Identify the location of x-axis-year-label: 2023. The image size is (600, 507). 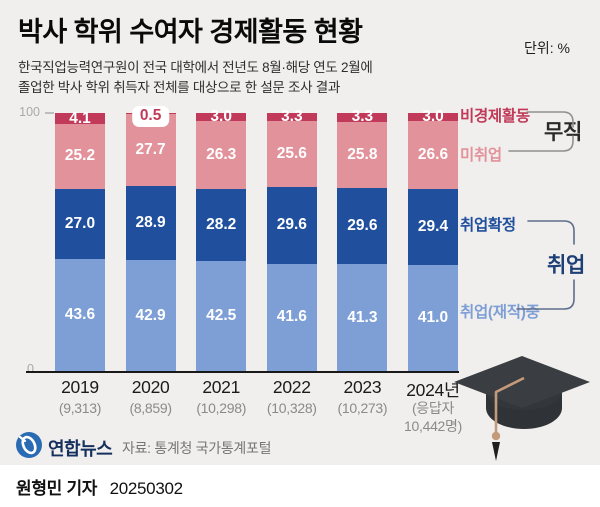
(362, 387).